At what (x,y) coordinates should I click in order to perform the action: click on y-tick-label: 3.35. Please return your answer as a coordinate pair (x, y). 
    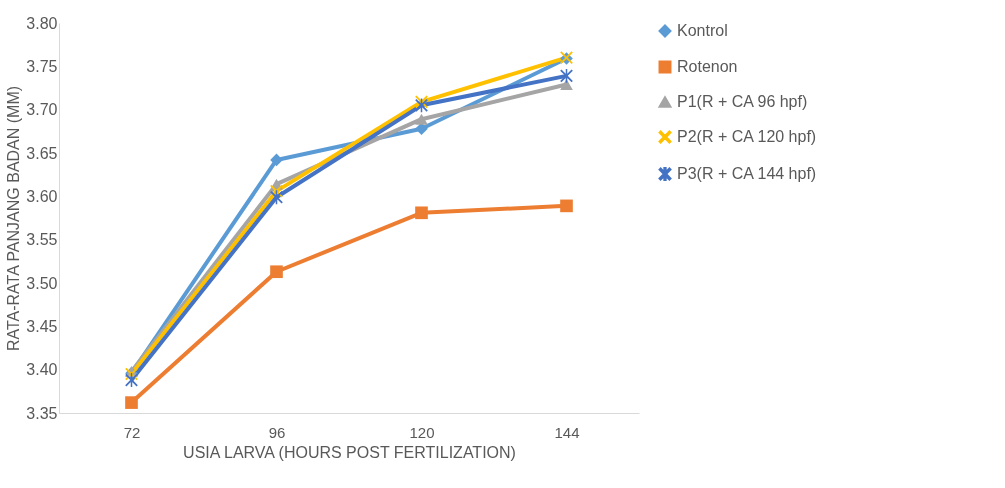
    Looking at the image, I should click on (42, 413).